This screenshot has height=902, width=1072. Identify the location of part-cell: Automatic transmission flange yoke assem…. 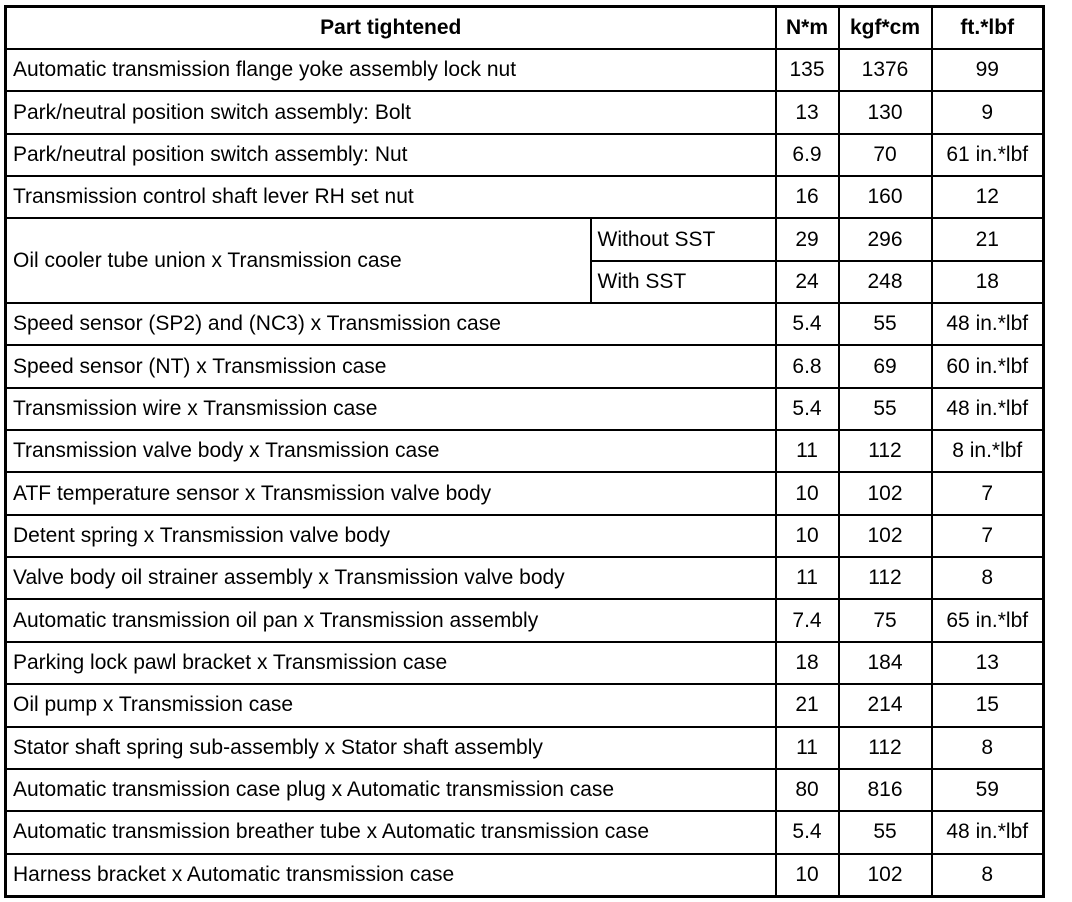
(390, 70).